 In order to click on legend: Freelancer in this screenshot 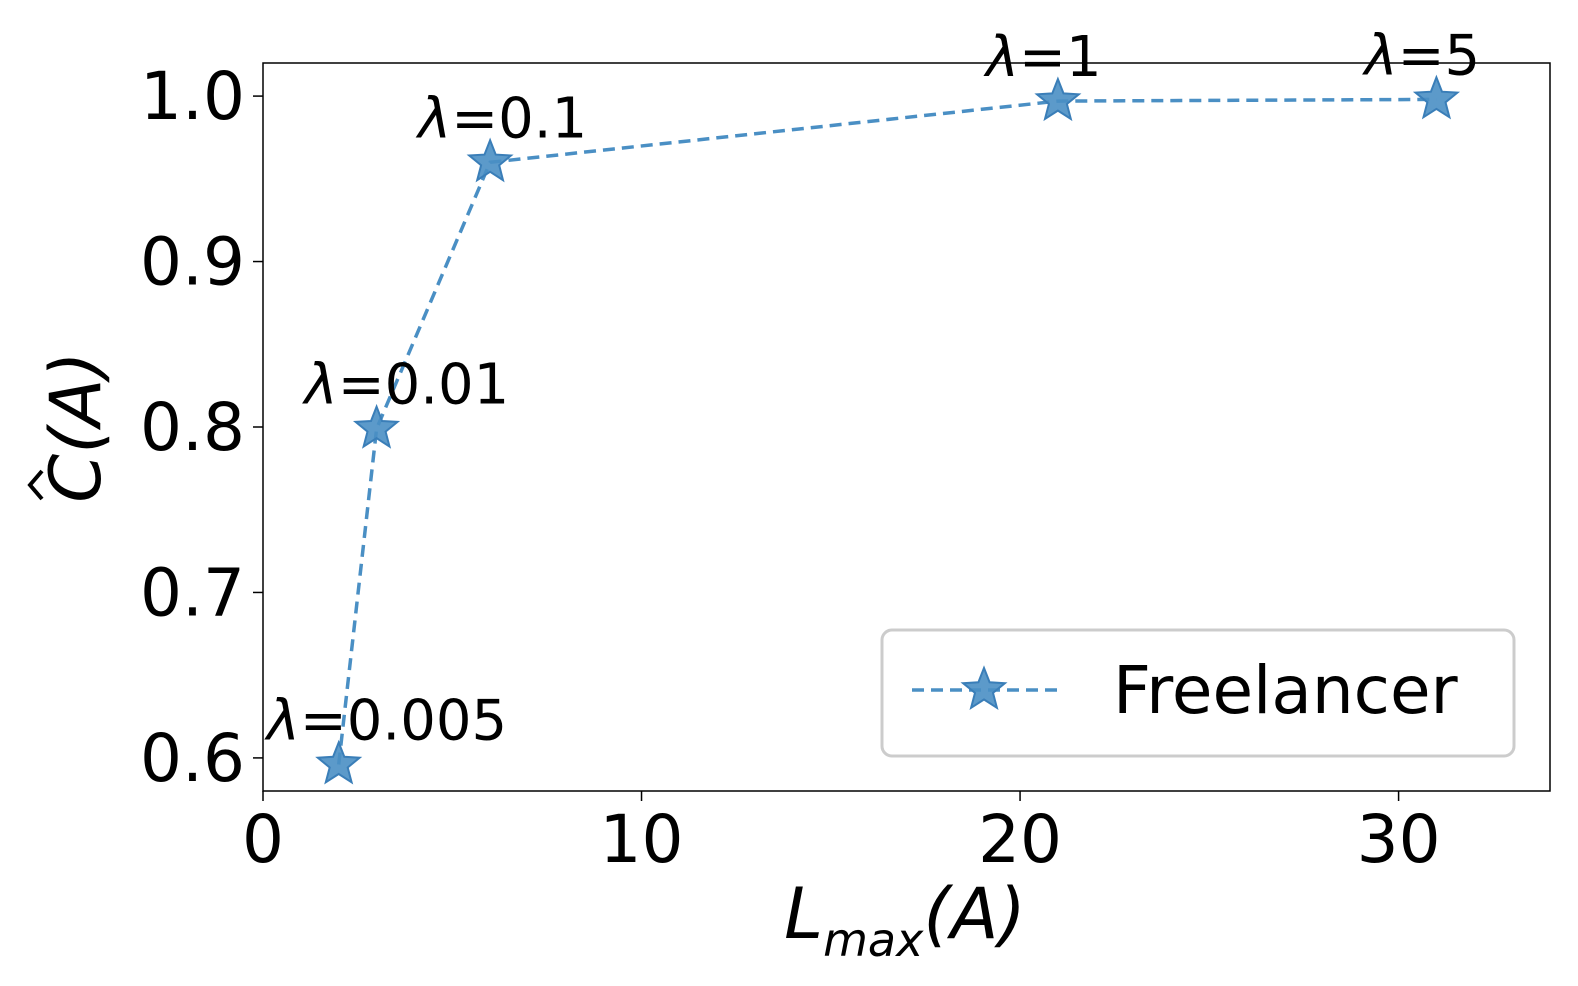, I will do `click(1198, 693)`.